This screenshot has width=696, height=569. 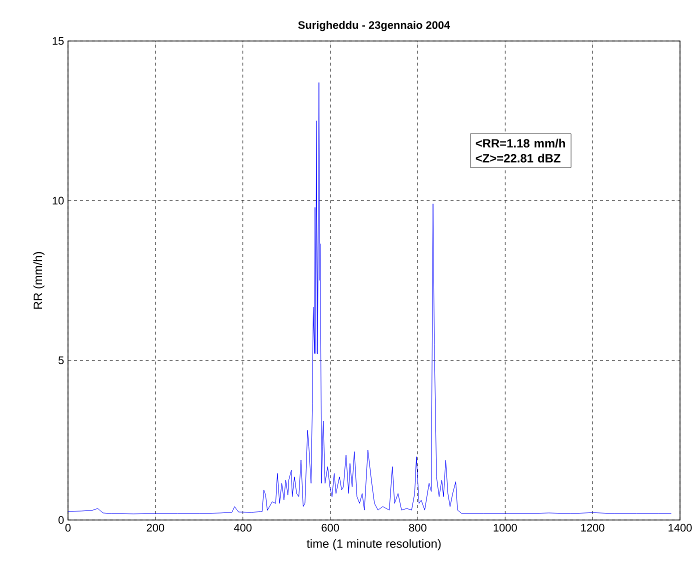 What do you see at coordinates (505, 528) in the screenshot?
I see `x-tick-label: 1000` at bounding box center [505, 528].